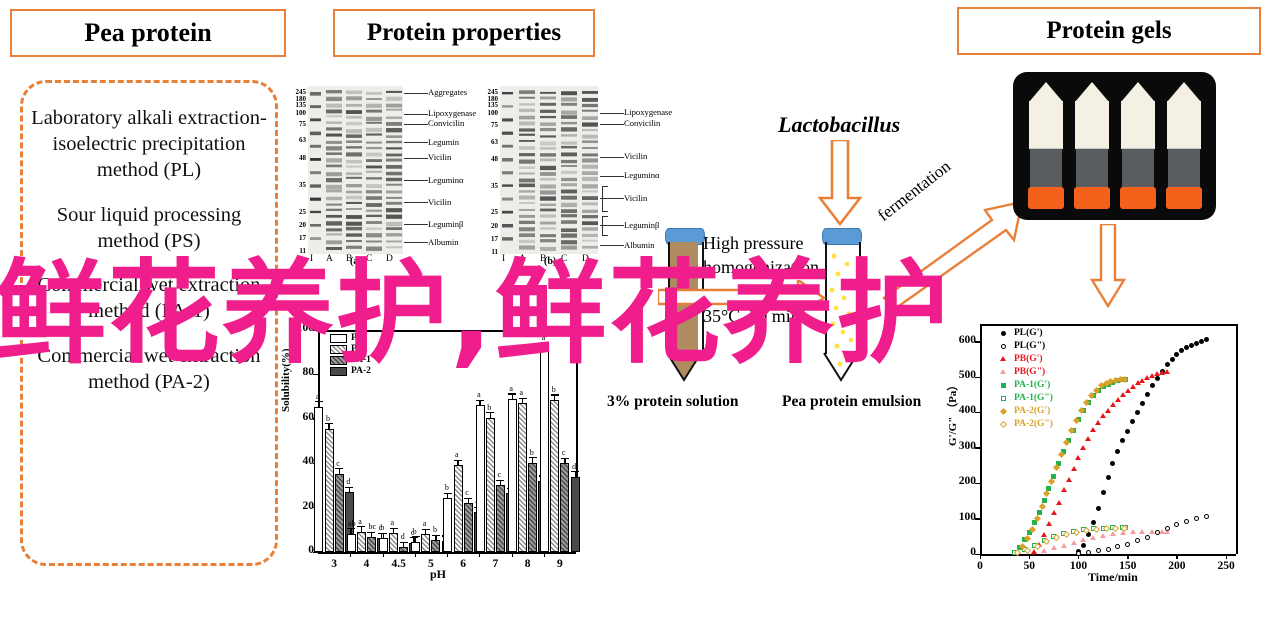 Image resolution: width=1267 pixels, height=624 pixels. I want to click on legend-key-PL, so click(338, 338).